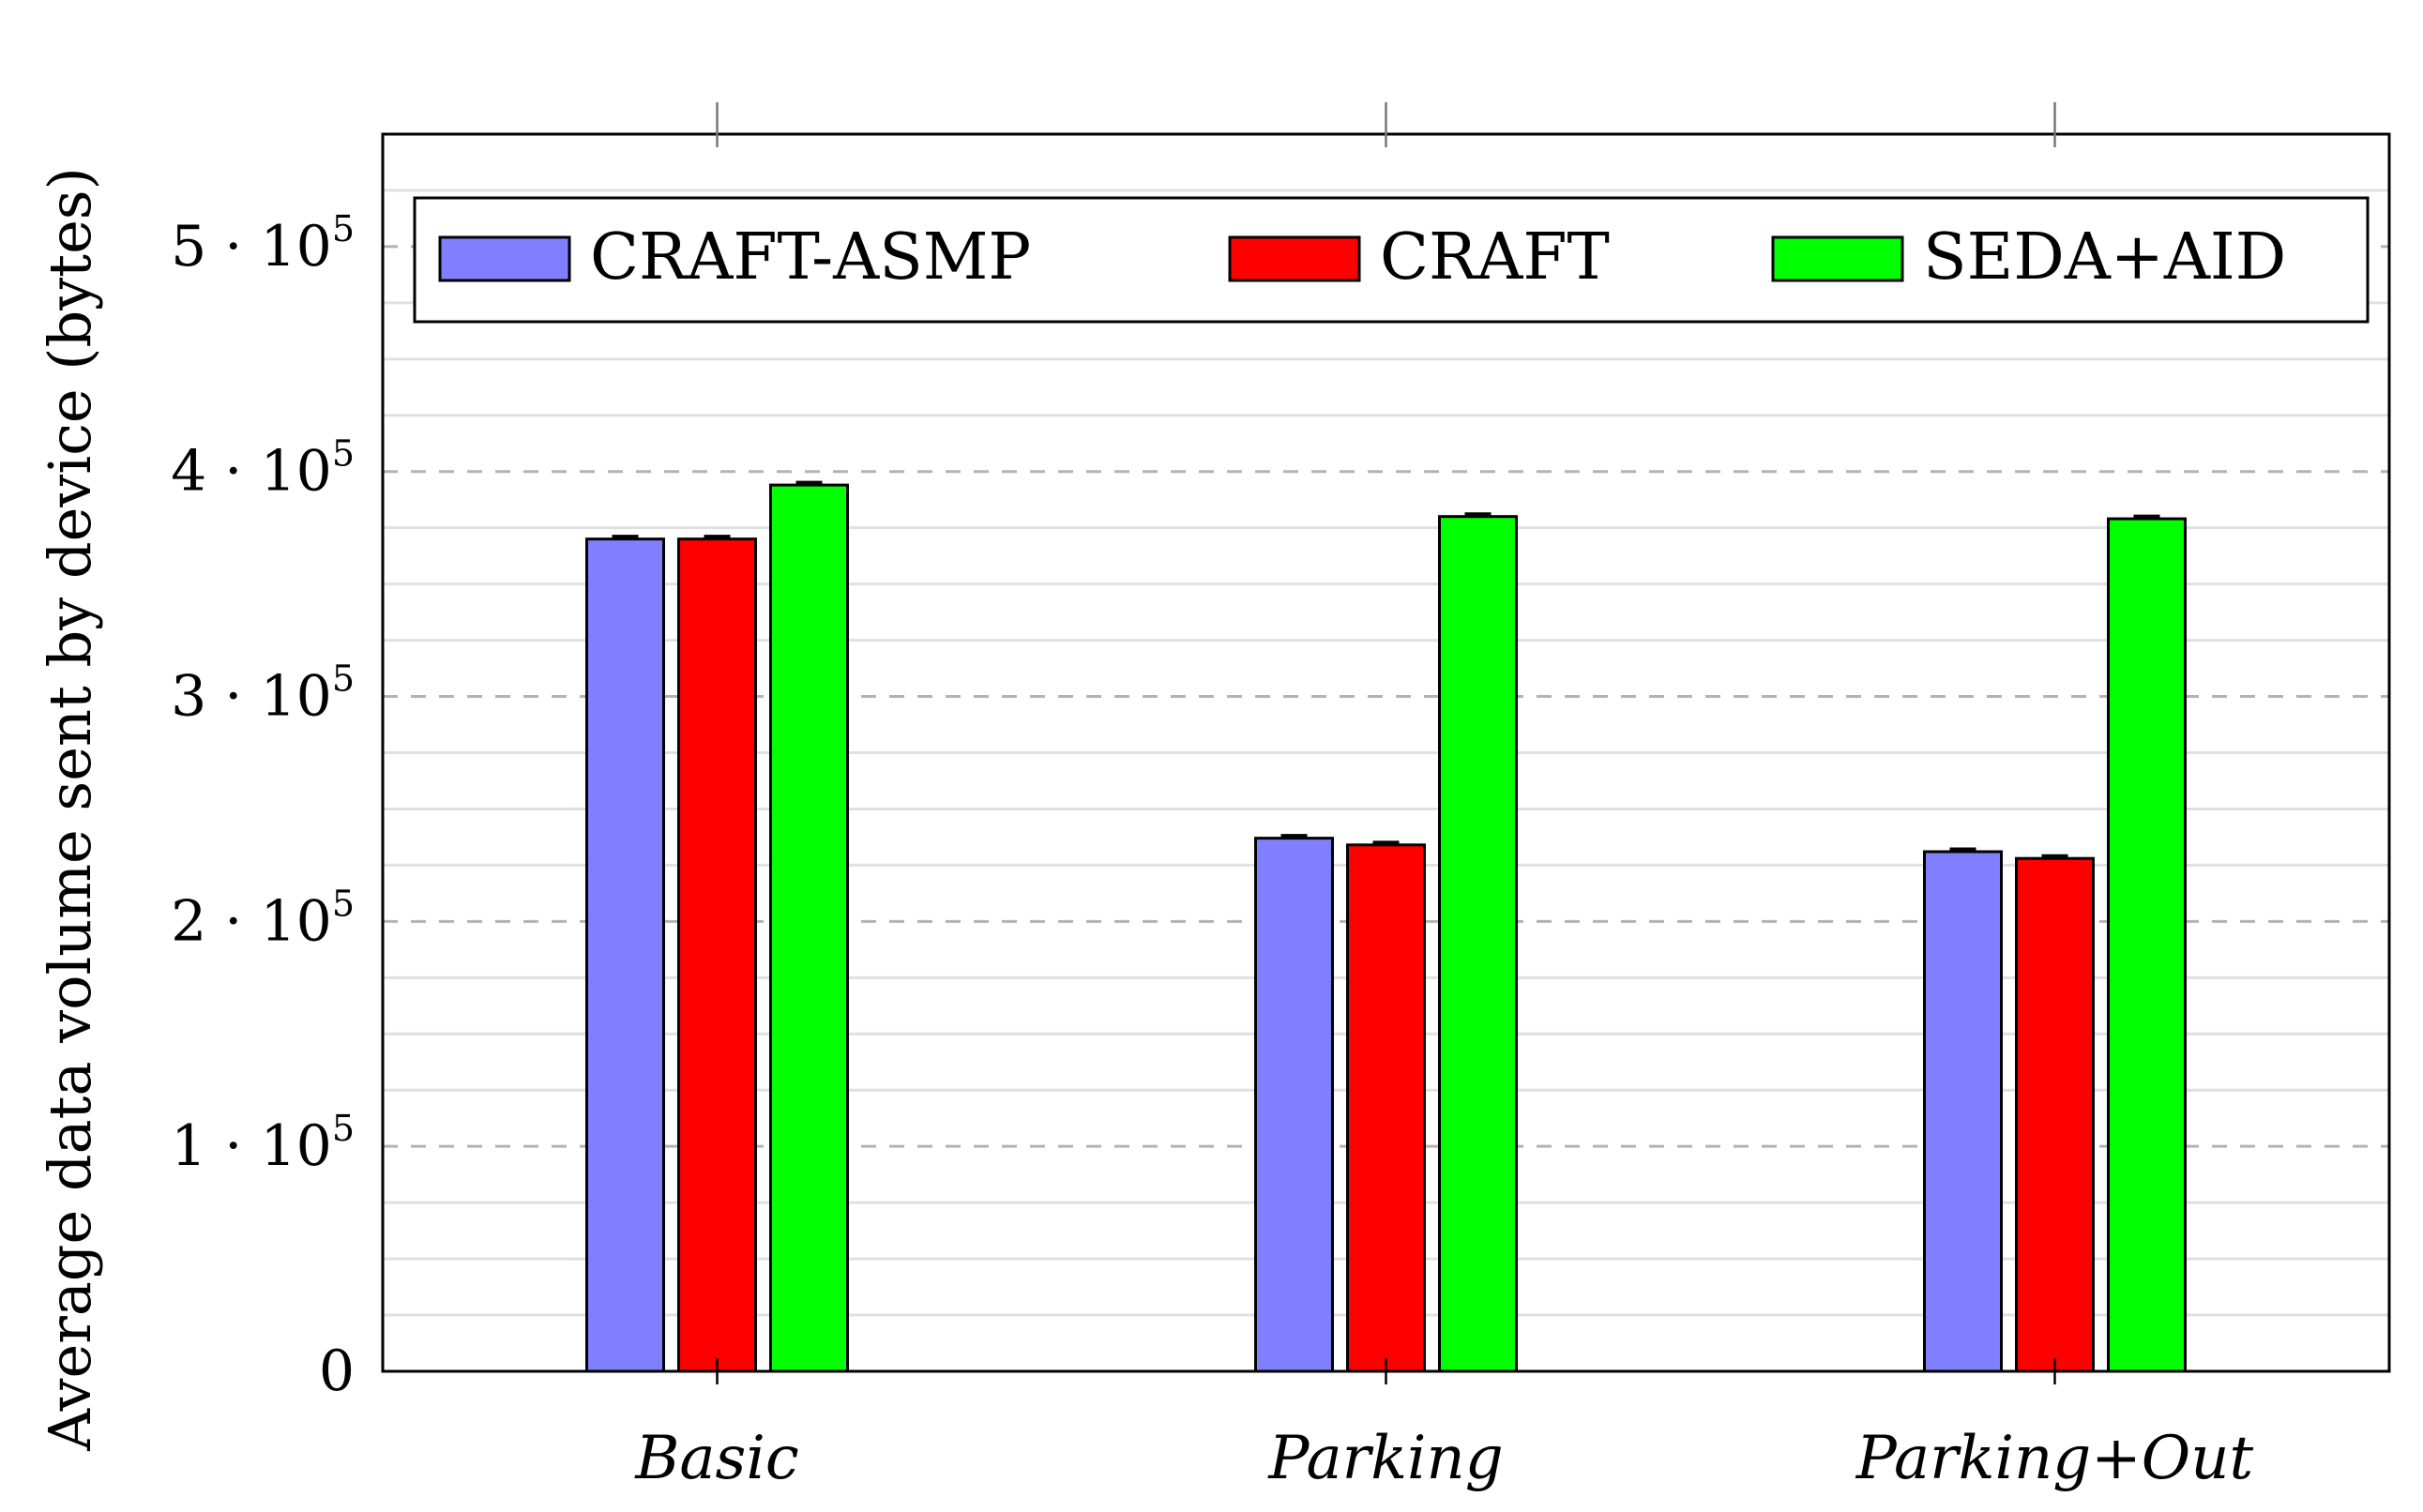  What do you see at coordinates (1294, 1105) in the screenshot?
I see `bar-craft-asmp-parking` at bounding box center [1294, 1105].